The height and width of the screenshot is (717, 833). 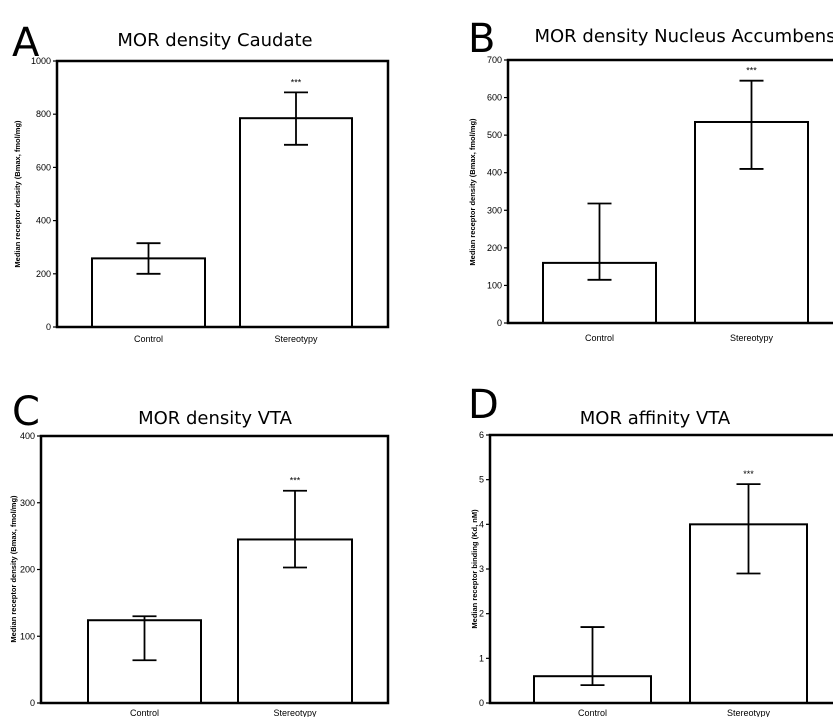 What do you see at coordinates (494, 135) in the screenshot?
I see `y-tick-label: 500` at bounding box center [494, 135].